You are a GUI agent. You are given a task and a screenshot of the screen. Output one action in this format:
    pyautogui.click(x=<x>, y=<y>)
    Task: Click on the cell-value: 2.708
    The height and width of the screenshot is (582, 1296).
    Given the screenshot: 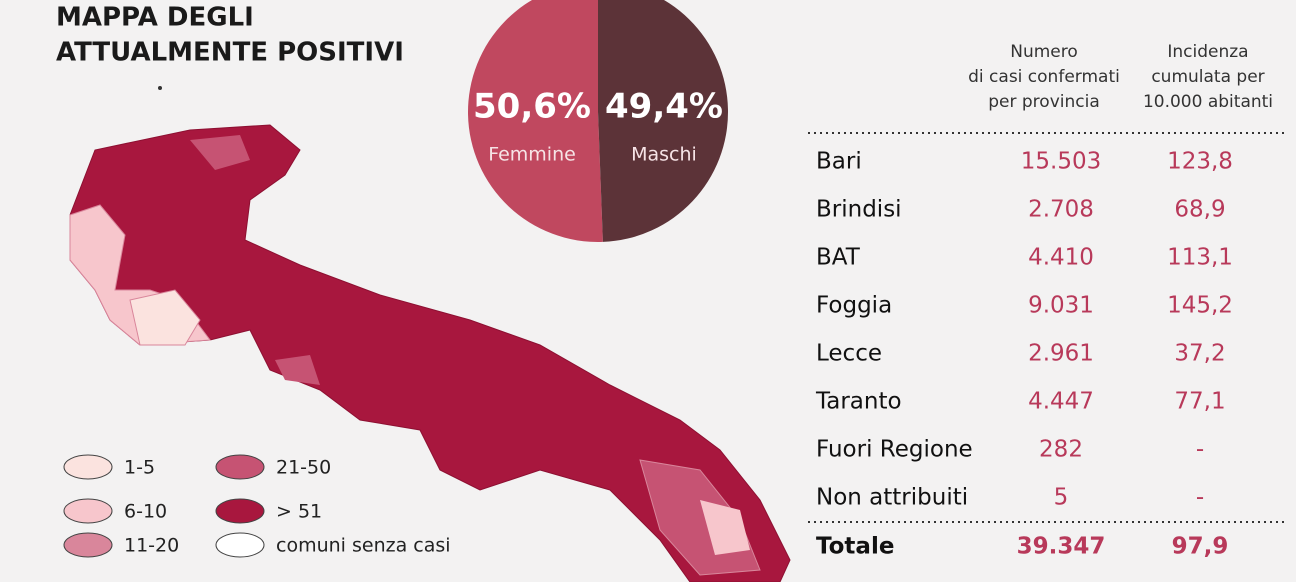 What is the action you would take?
    pyautogui.click(x=1061, y=210)
    